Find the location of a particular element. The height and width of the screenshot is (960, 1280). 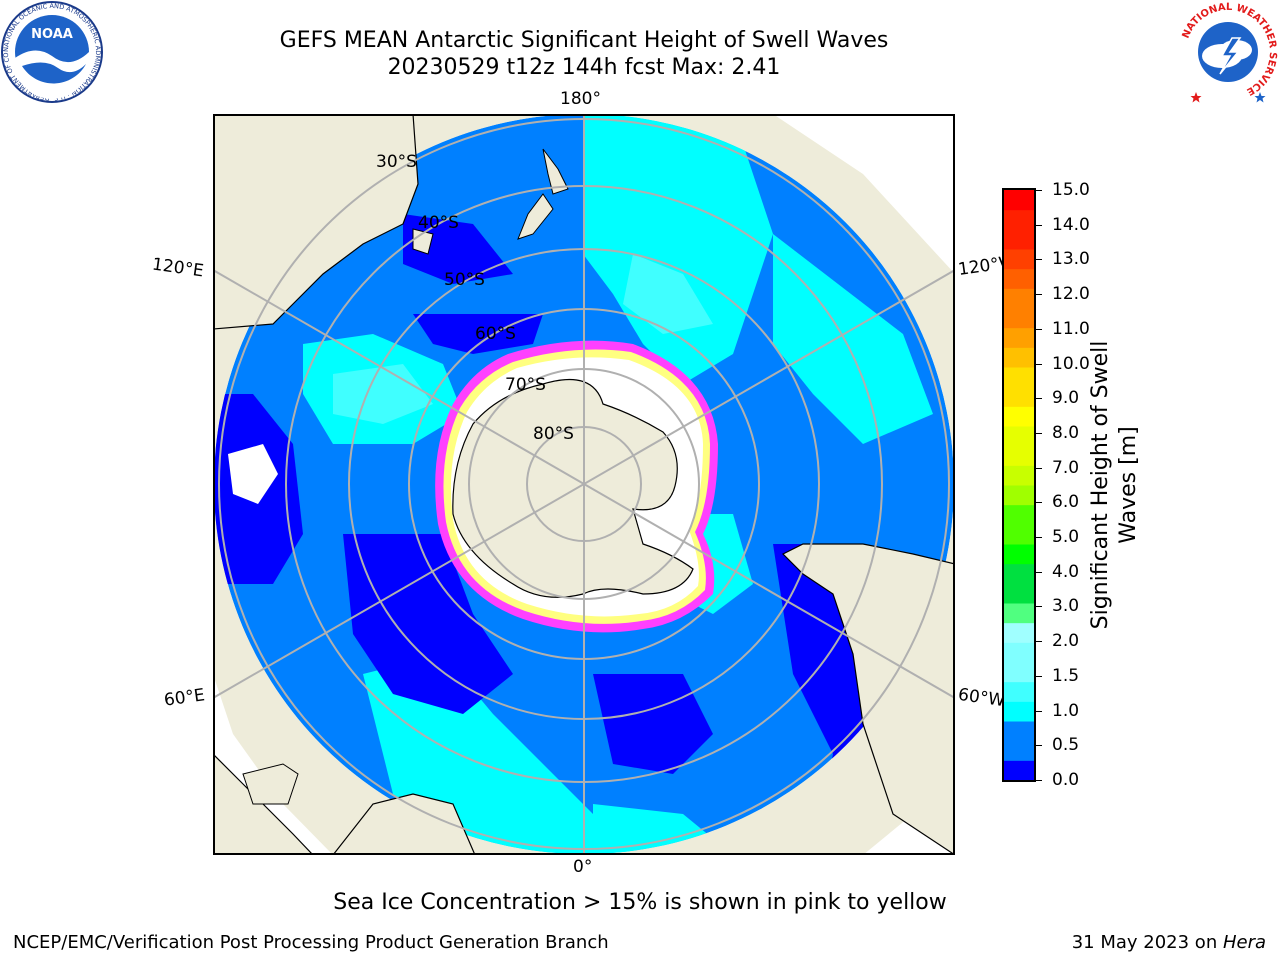

footer-date-text: 31 May 2023 on is located at coordinates (1147, 942).